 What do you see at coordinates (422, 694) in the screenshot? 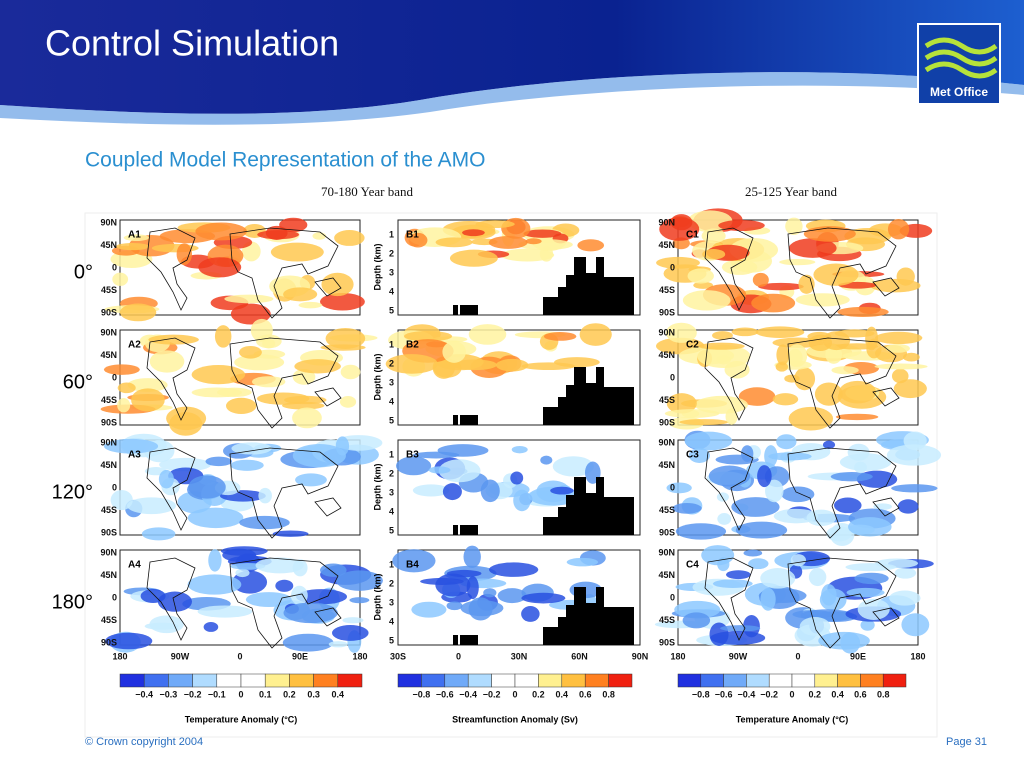
I see `colorbar-tick: −0.8` at bounding box center [422, 694].